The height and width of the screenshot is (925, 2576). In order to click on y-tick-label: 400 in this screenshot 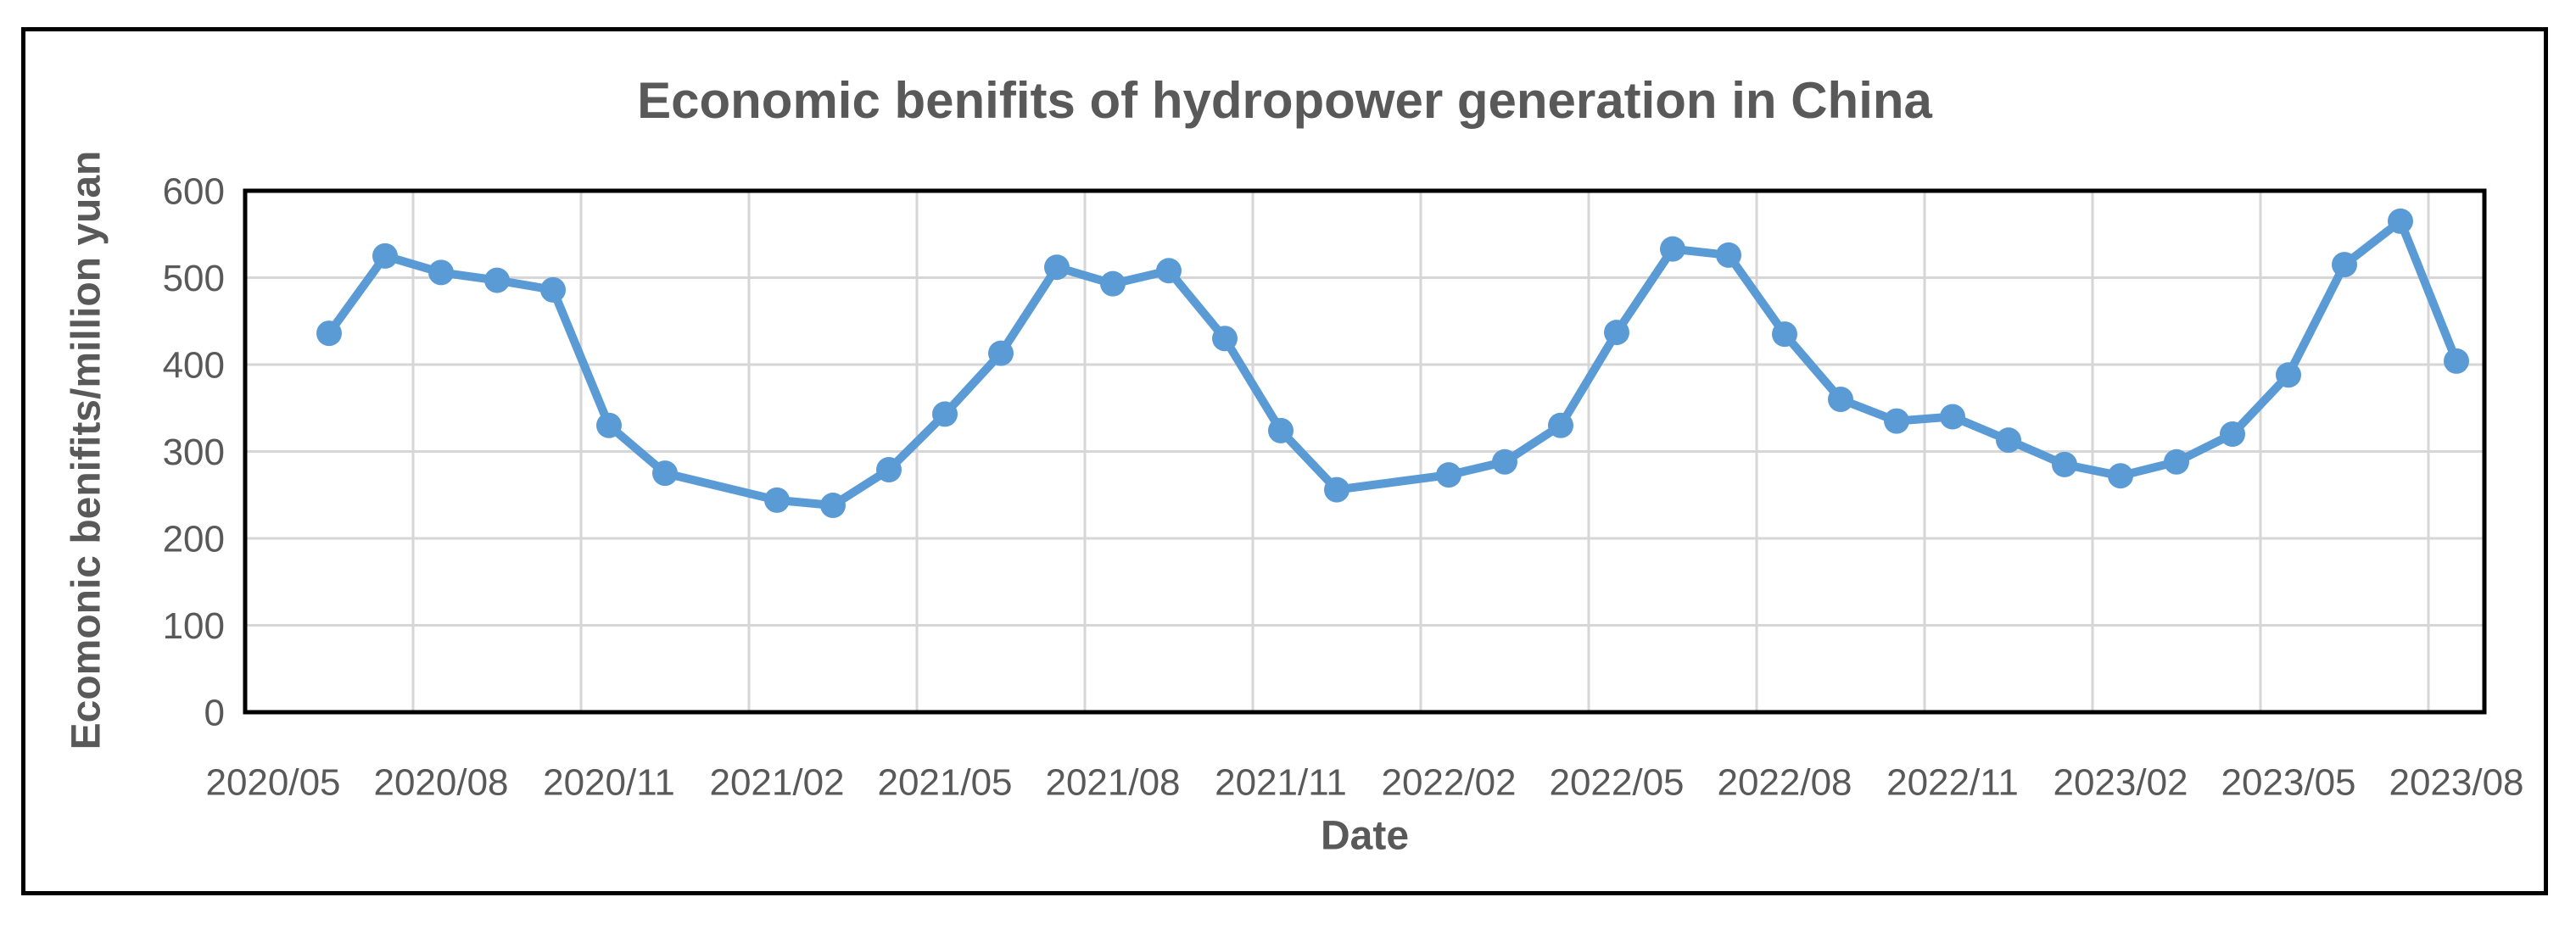, I will do `click(194, 365)`.